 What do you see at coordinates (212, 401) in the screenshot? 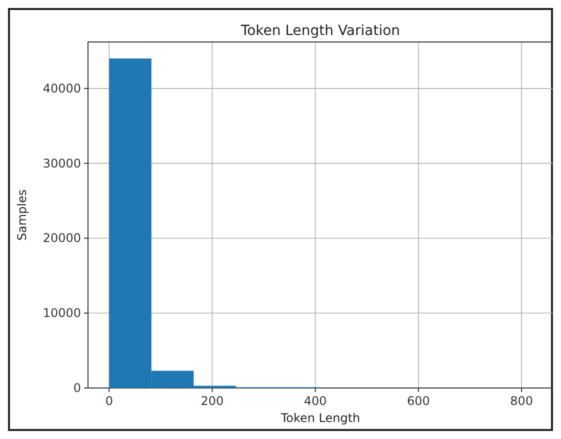
I see `x-tick-label: 200` at bounding box center [212, 401].